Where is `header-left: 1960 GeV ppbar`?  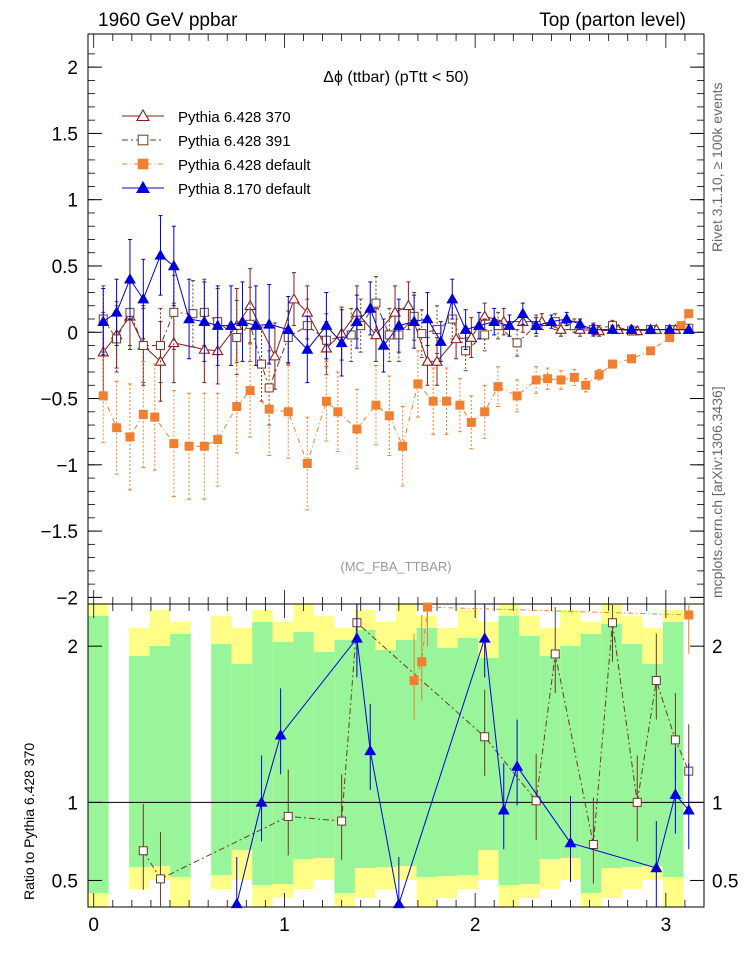 header-left: 1960 GeV ppbar is located at coordinates (168, 20).